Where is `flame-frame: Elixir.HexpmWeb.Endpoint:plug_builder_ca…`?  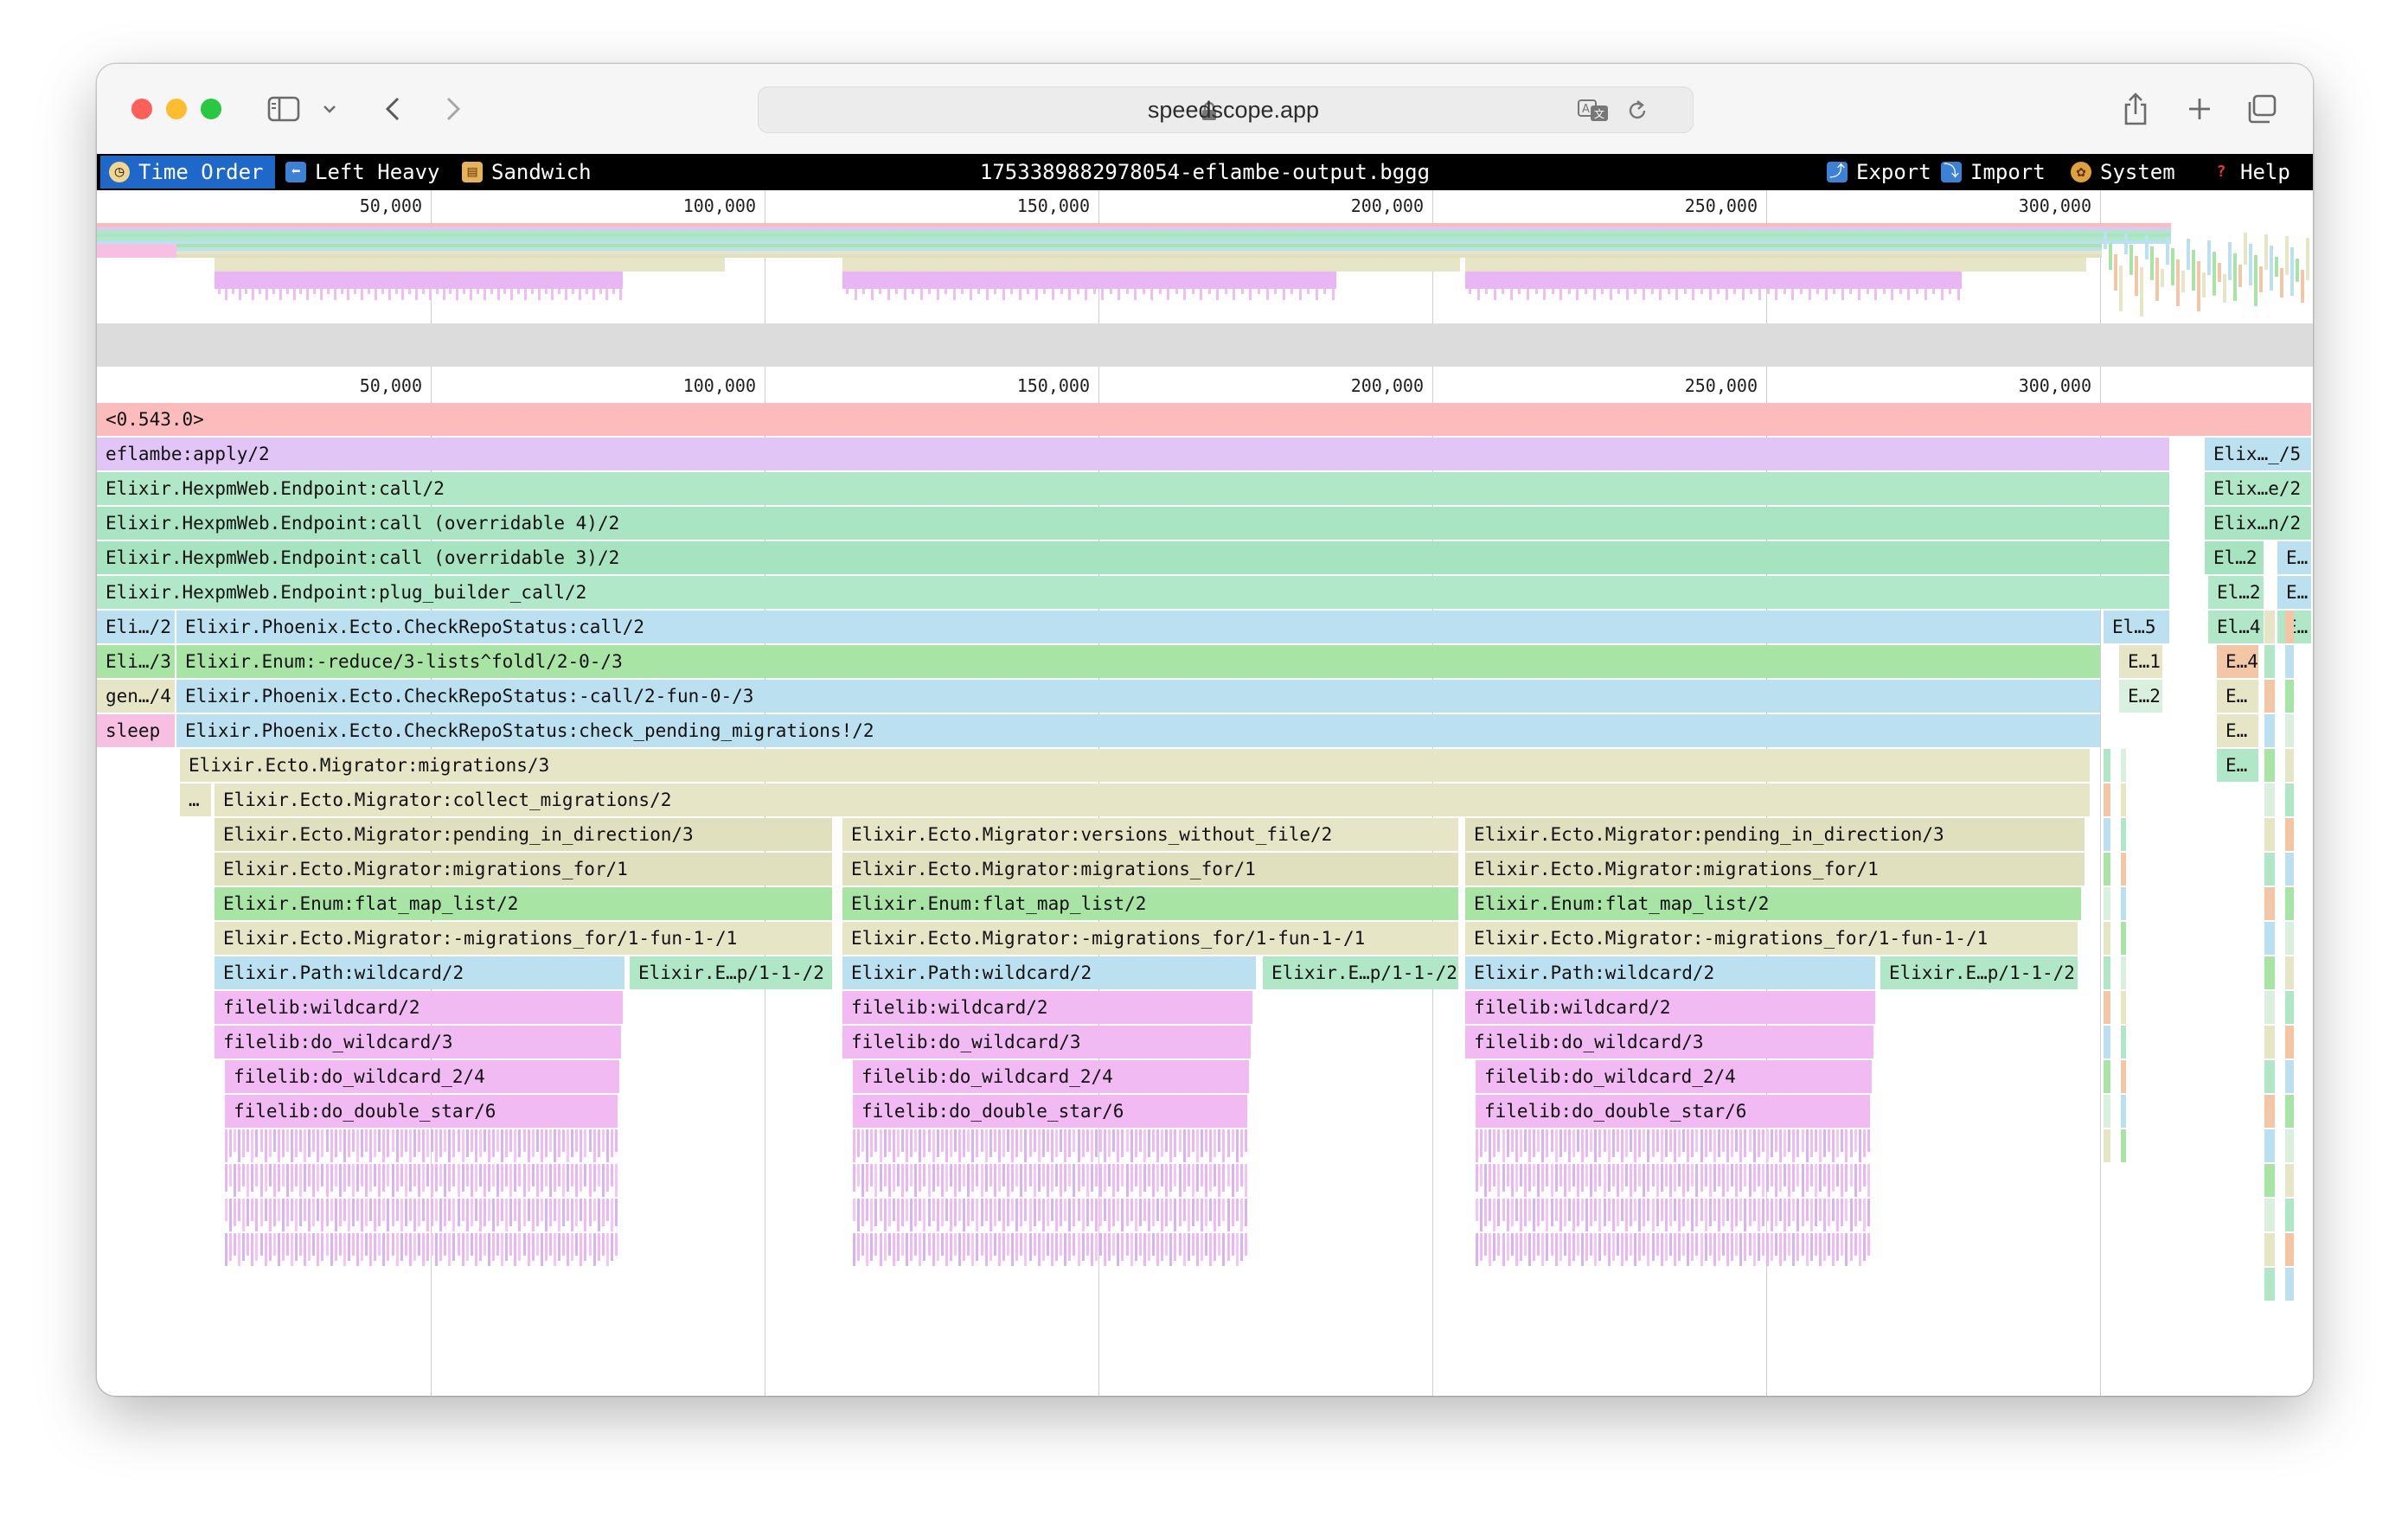 flame-frame: Elixir.HexpmWeb.Endpoint:plug_builder_ca… is located at coordinates (1133, 592).